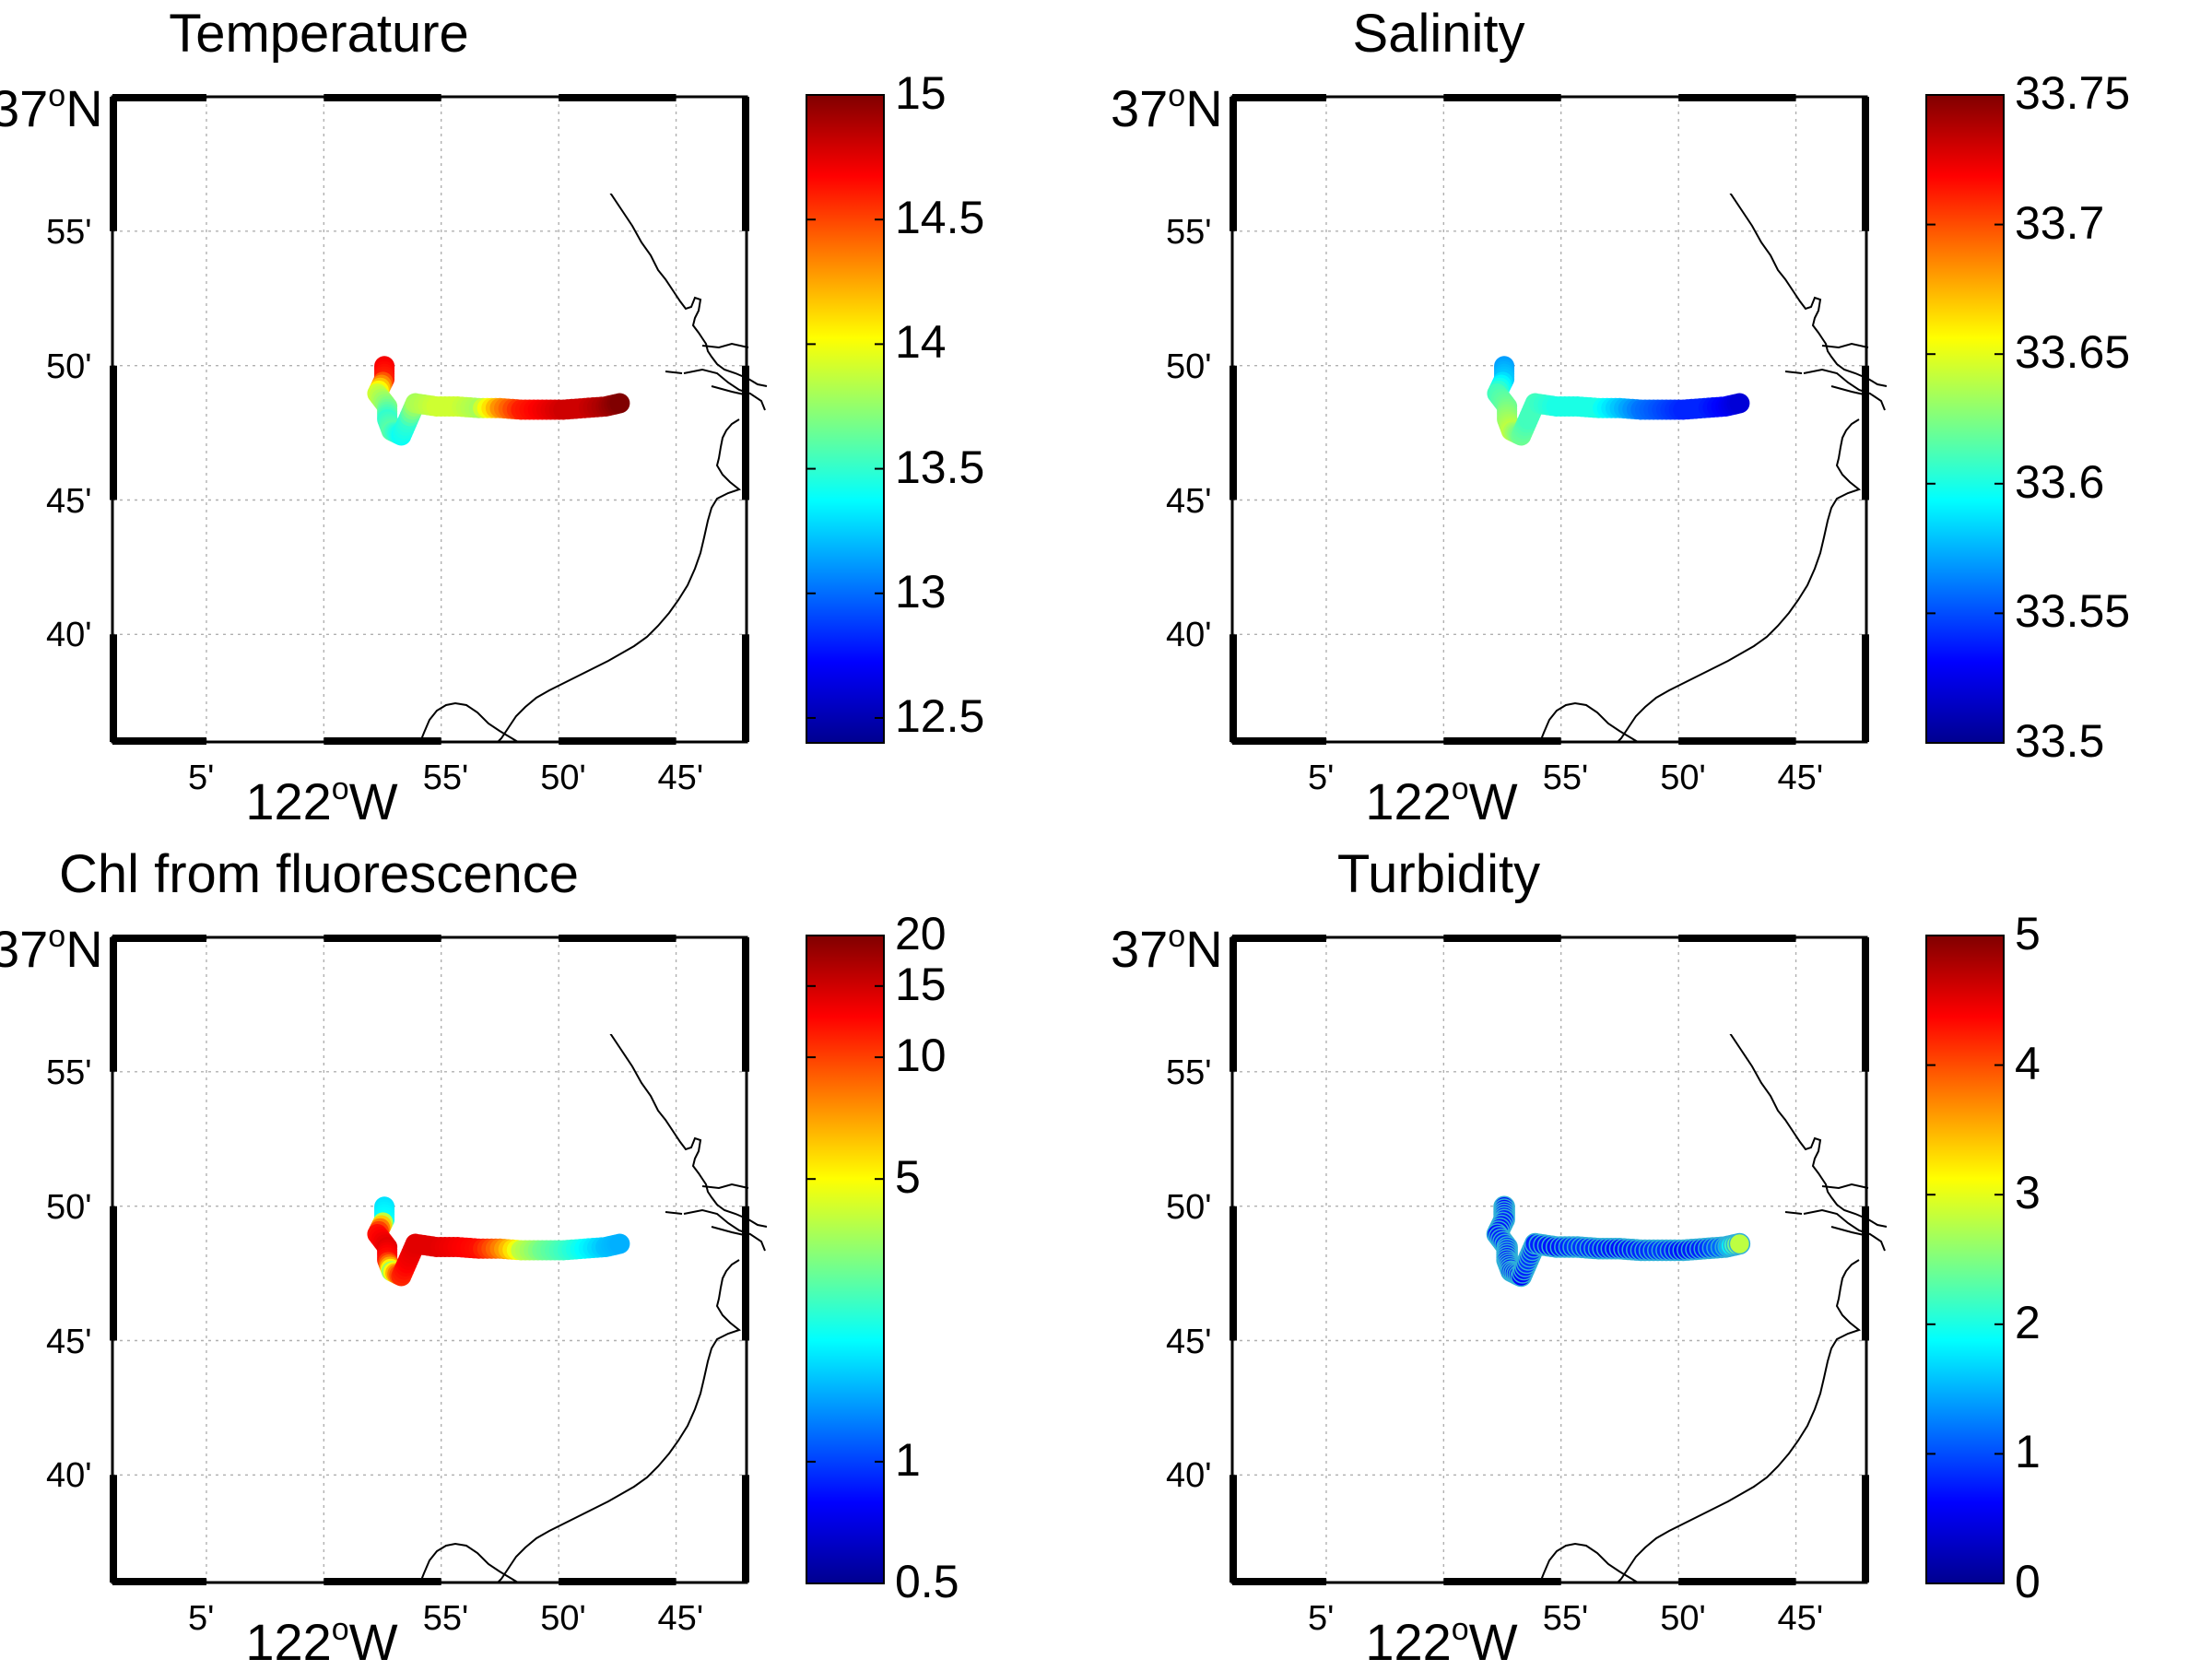 The image size is (2212, 1671). What do you see at coordinates (2073, 611) in the screenshot?
I see `colorbar-tick-label: 33.55` at bounding box center [2073, 611].